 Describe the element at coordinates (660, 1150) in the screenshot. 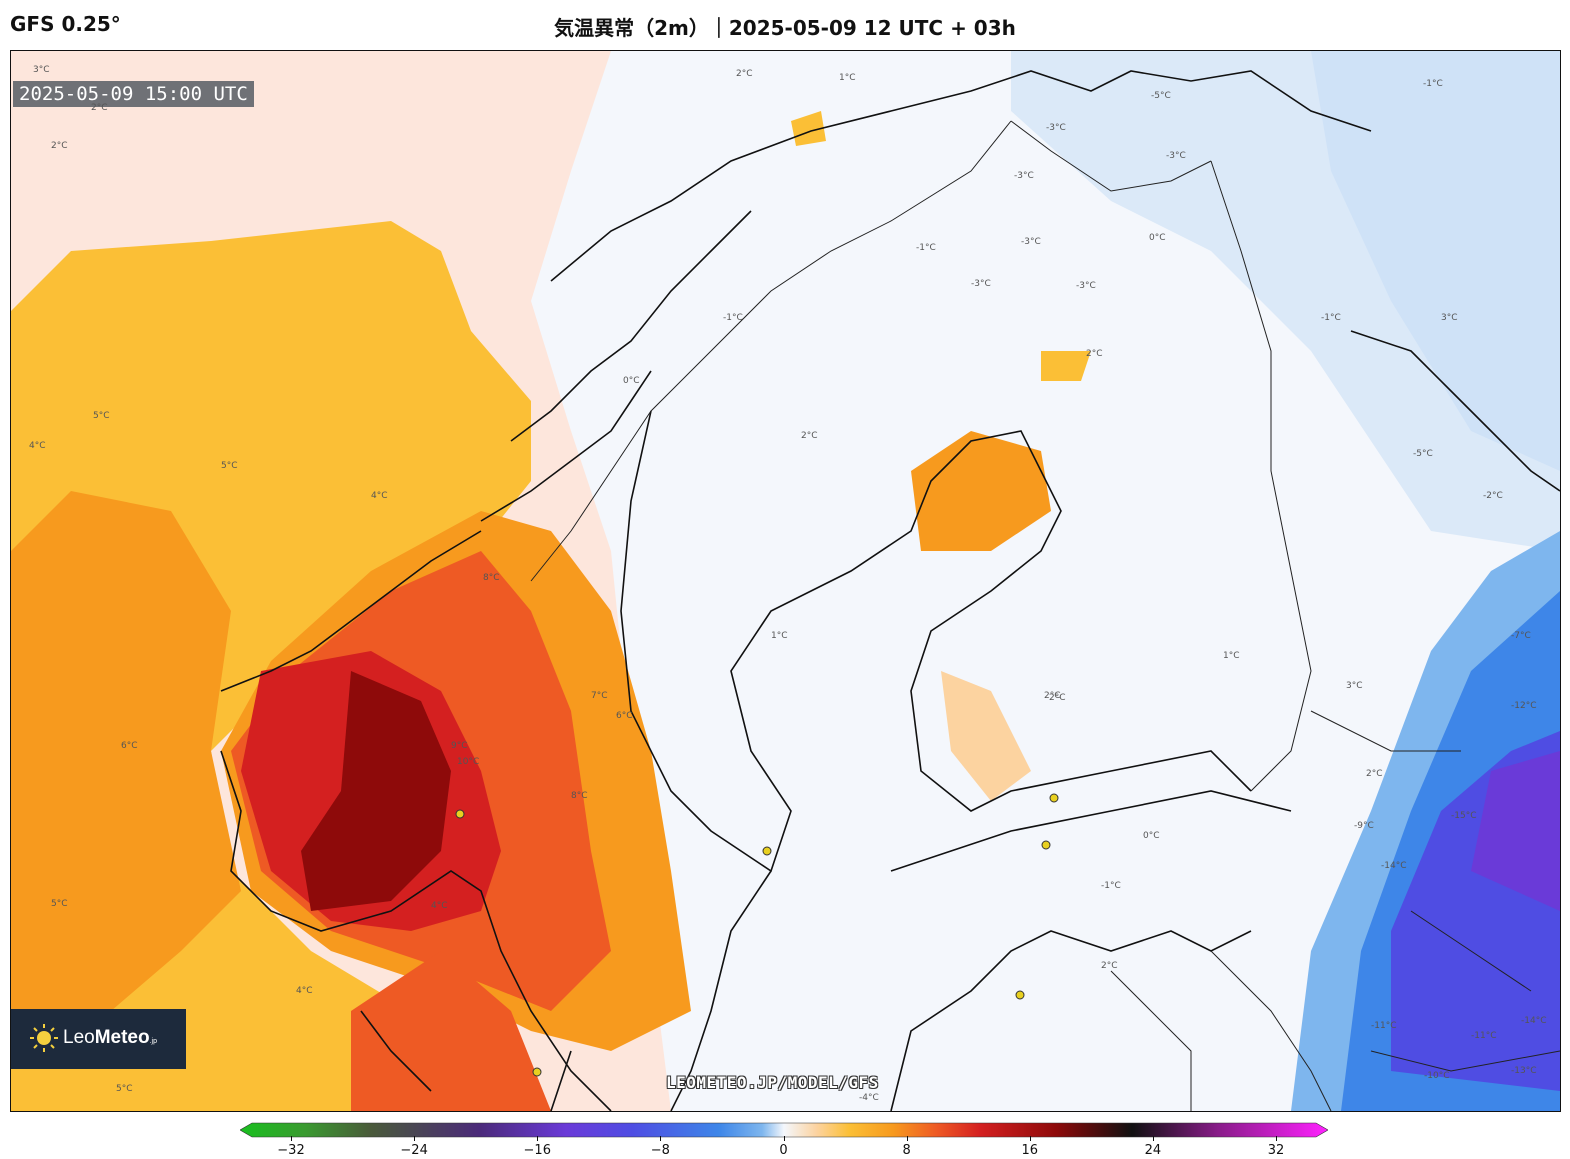

I see `colorbar-tick-label: −8` at that location.